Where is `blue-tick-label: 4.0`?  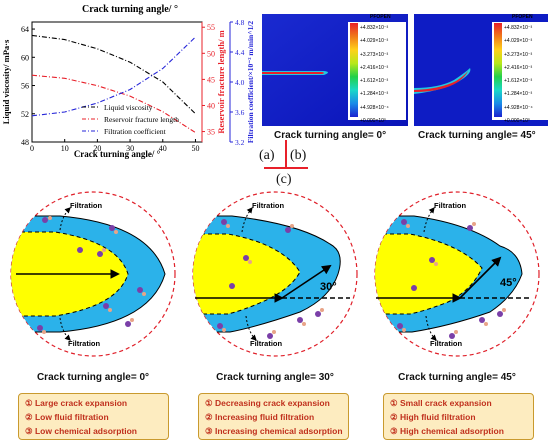
blue-tick-label: 4.0 is located at coordinates (240, 82).